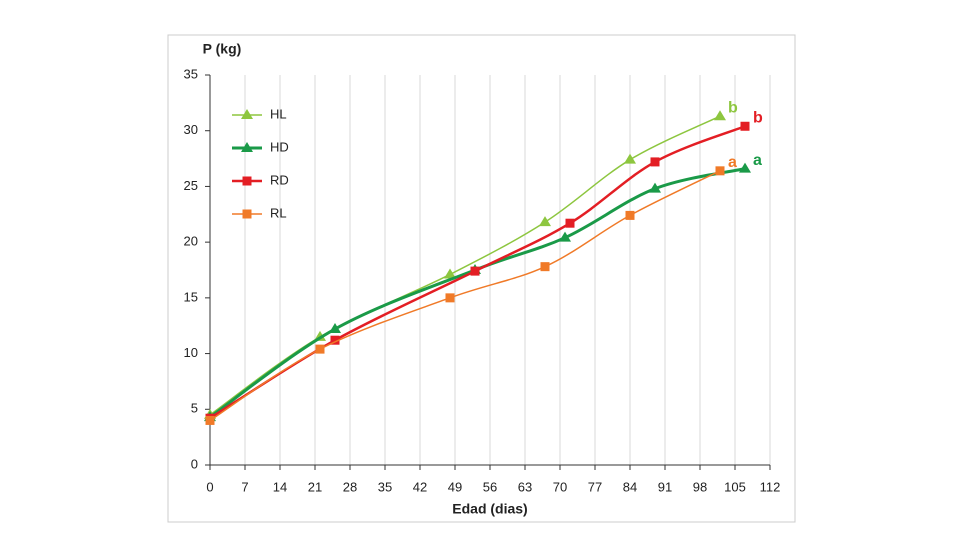  What do you see at coordinates (489, 509) in the screenshot?
I see `x-axis-title: Edad (dias)` at bounding box center [489, 509].